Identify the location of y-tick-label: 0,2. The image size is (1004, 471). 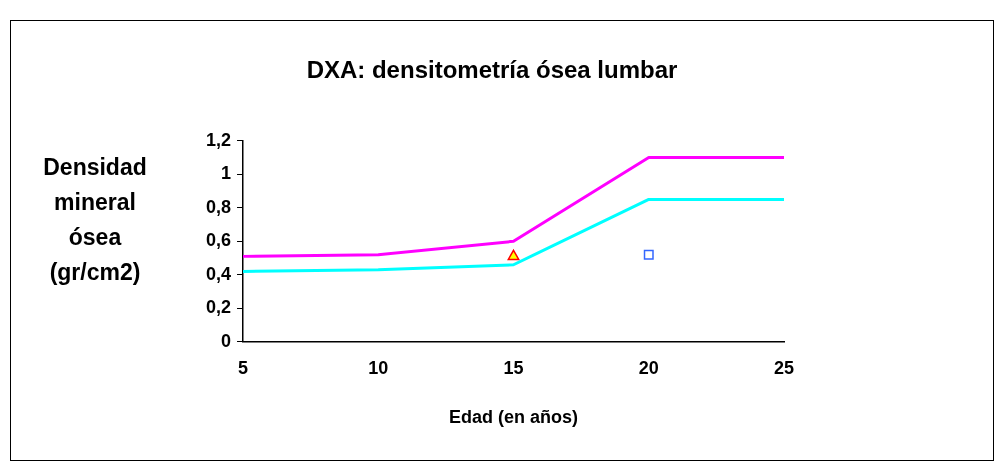
(218, 307).